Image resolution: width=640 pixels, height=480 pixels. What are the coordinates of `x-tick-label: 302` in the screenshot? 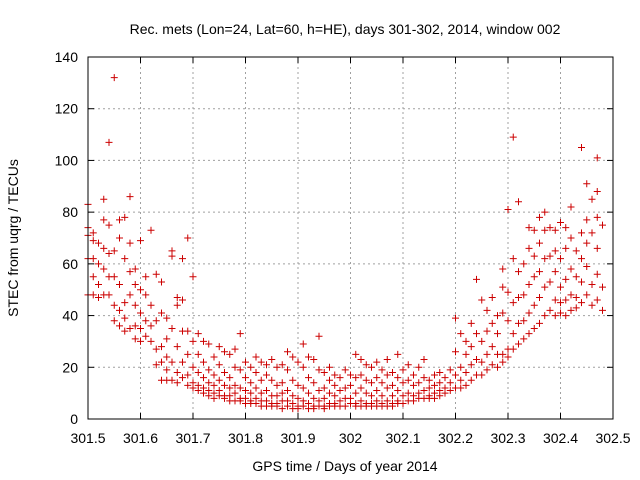 It's located at (351, 438).